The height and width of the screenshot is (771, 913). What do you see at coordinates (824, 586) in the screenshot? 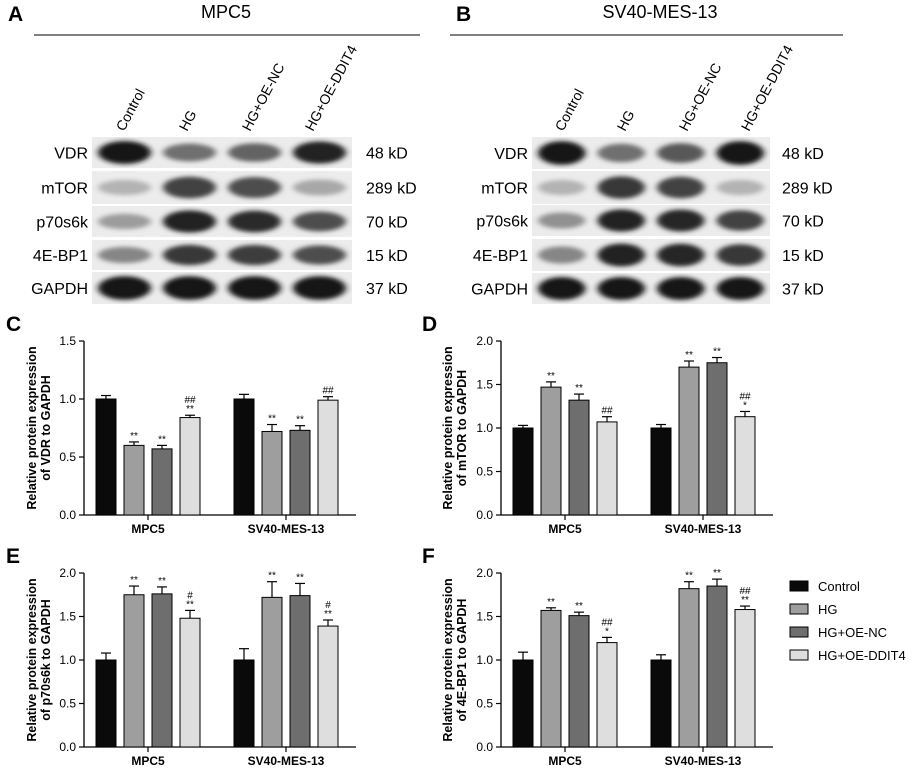
I see `legend-entry: Control` at bounding box center [824, 586].